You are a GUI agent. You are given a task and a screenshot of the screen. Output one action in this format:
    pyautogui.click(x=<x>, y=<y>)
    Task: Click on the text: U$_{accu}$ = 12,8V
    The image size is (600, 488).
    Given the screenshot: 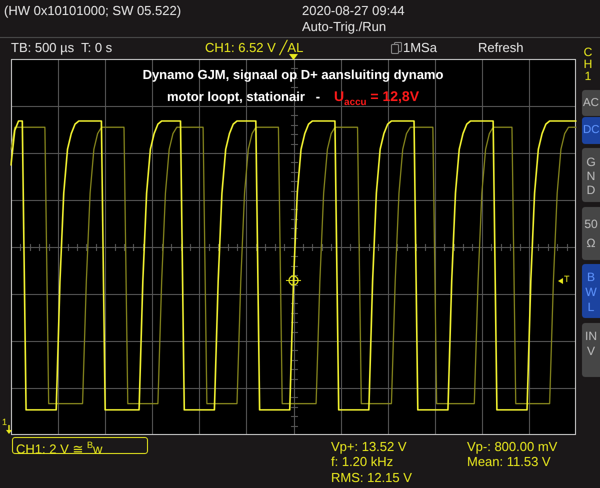 What is the action you would take?
    pyautogui.click(x=377, y=99)
    